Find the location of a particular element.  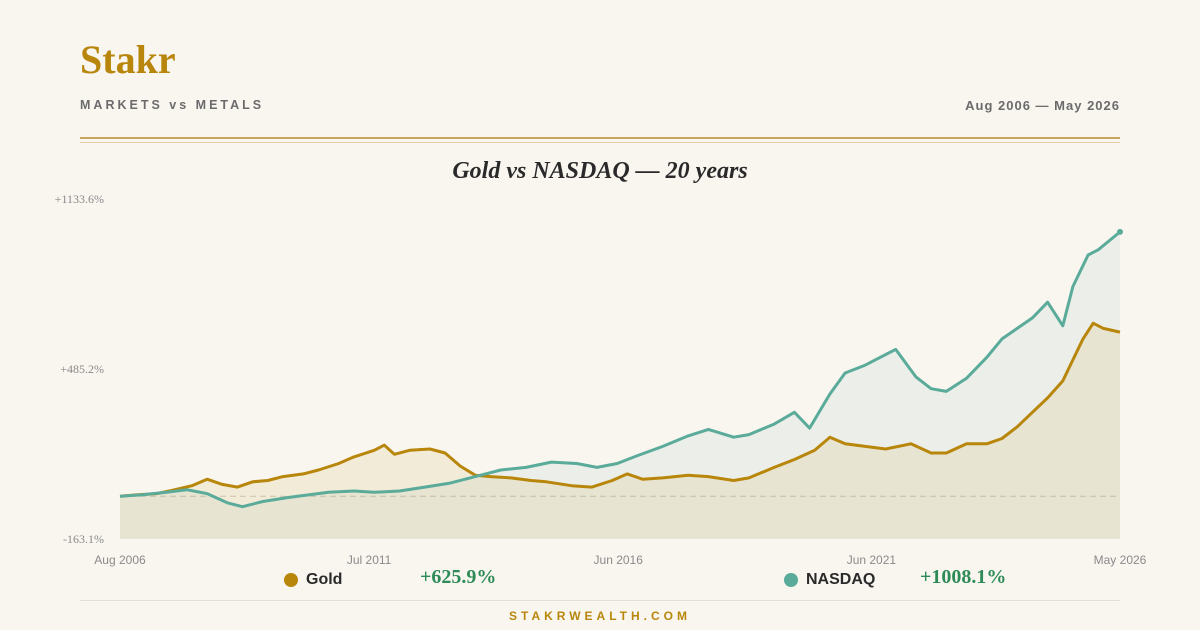

legend-item-nasdaq: NASDAQ is located at coordinates (829, 580).